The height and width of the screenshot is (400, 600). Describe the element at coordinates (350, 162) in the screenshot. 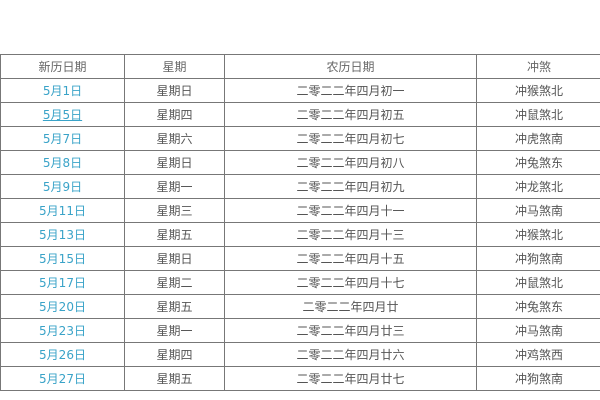

I see `lunar-date-cell: 二零二二年四月初八` at that location.